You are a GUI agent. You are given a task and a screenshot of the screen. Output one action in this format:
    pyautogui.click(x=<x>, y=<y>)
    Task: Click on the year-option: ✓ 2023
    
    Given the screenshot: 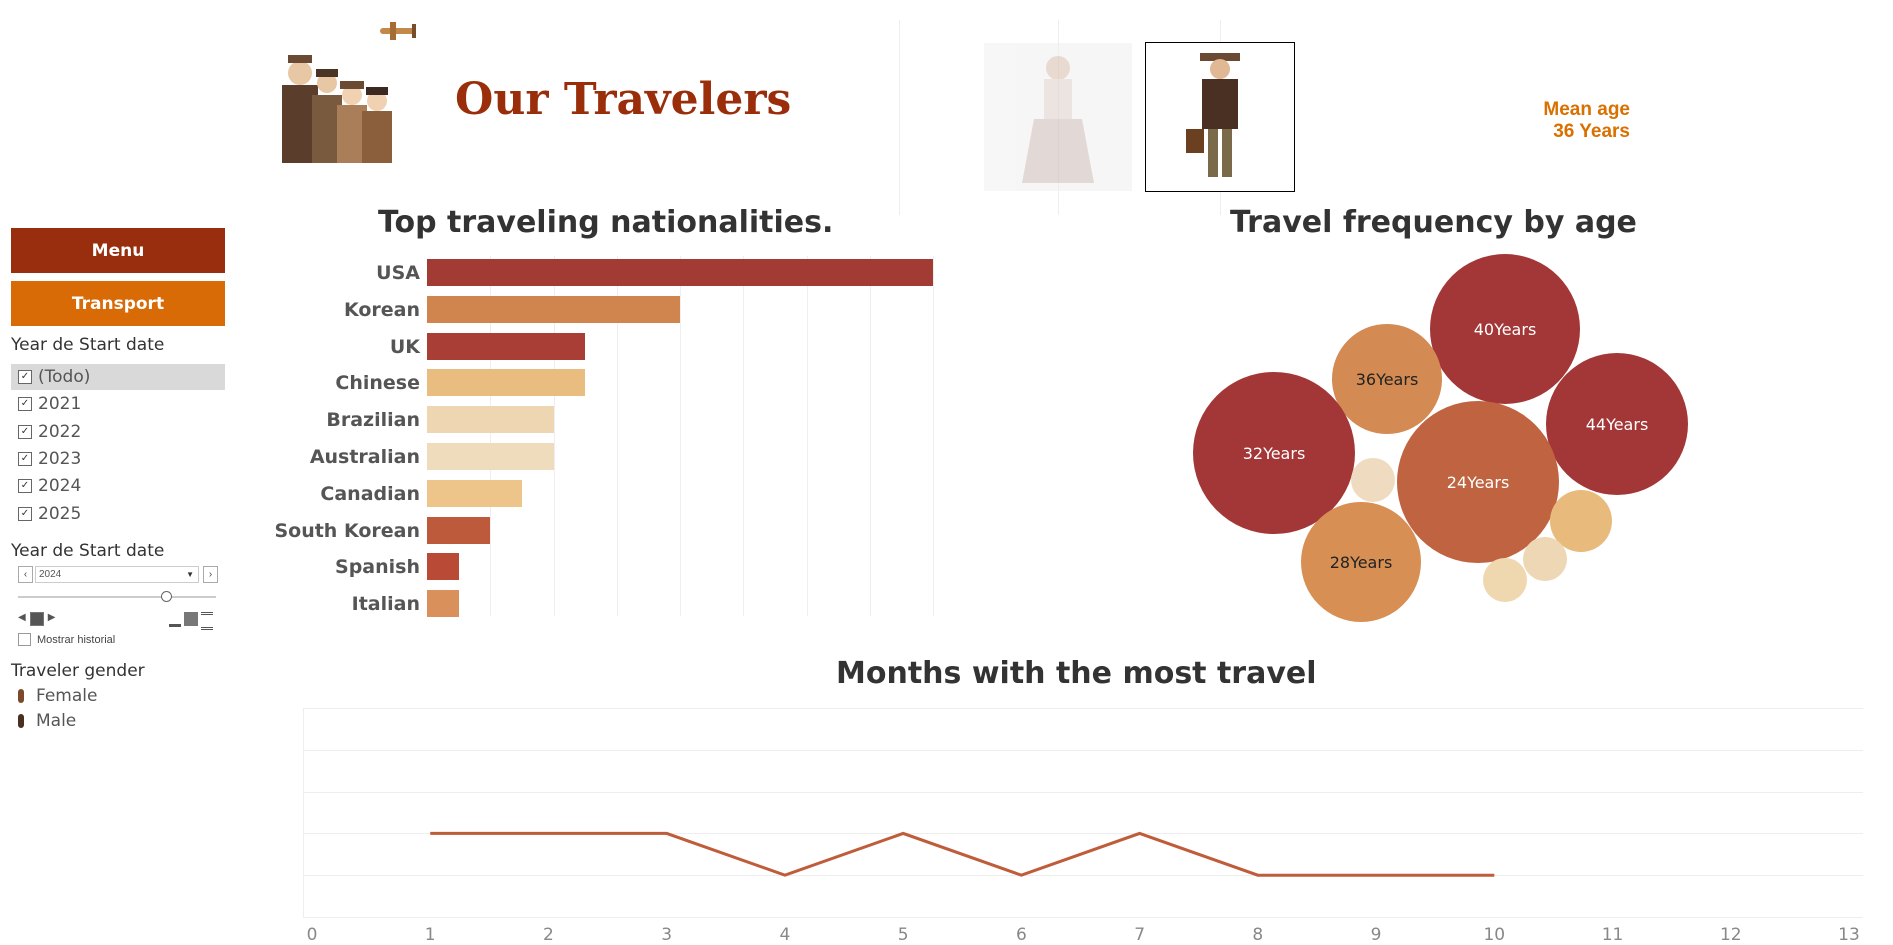 What is the action you would take?
    pyautogui.click(x=118, y=459)
    